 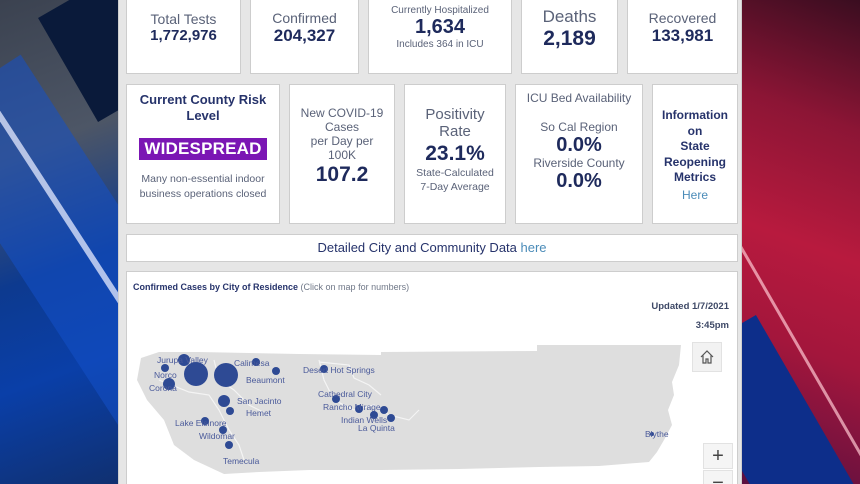 What do you see at coordinates (203, 149) in the screenshot?
I see `risk-level-badge: WIDESPREAD` at bounding box center [203, 149].